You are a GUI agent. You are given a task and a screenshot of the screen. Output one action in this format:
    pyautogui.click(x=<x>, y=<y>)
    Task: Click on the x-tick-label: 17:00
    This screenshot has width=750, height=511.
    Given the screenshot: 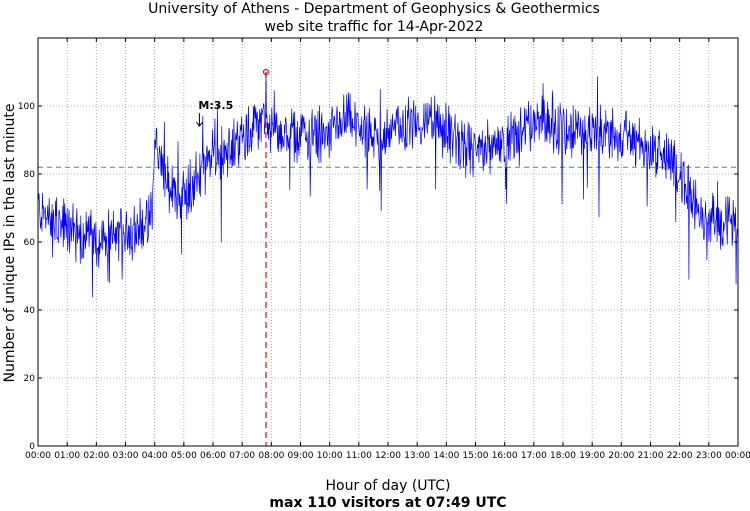 What is the action you would take?
    pyautogui.click(x=534, y=456)
    